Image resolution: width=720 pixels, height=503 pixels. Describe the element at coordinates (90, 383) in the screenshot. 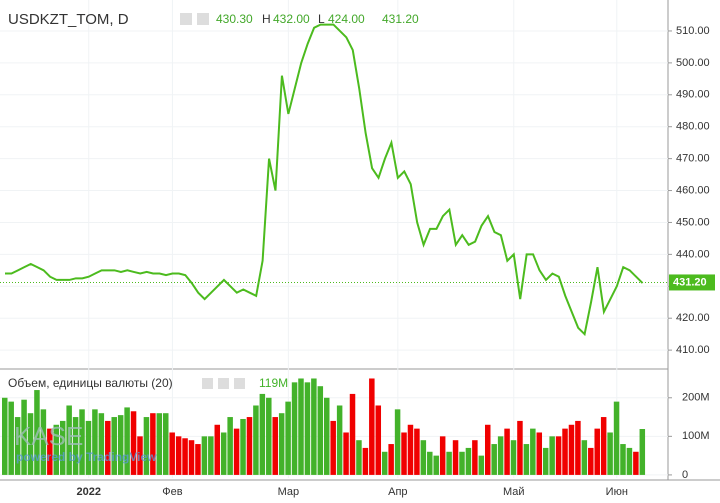

I see `volume-title: Объем, единицы валюты (20)` at that location.